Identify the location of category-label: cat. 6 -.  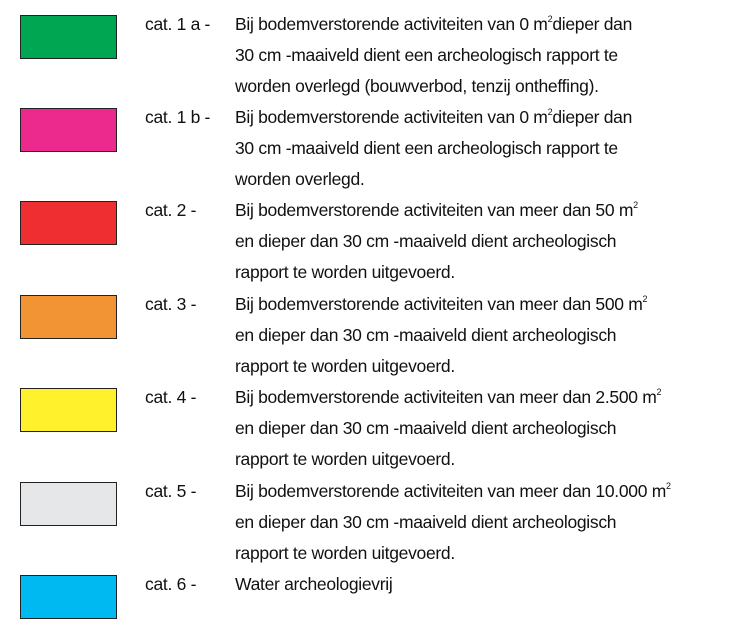
(171, 584).